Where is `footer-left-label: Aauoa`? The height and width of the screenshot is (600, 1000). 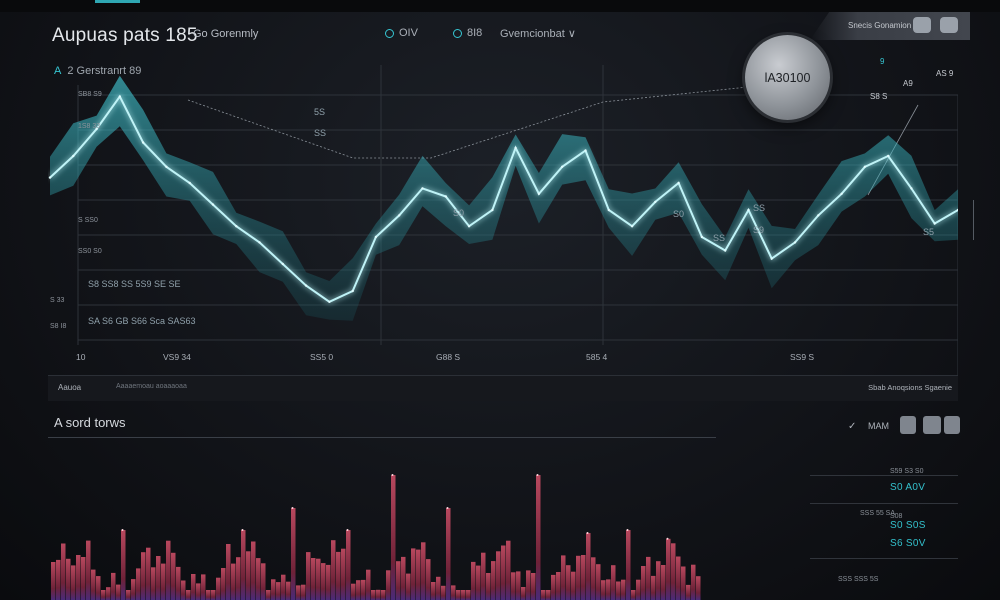
footer-left-label: Aauoa is located at coordinates (70, 387).